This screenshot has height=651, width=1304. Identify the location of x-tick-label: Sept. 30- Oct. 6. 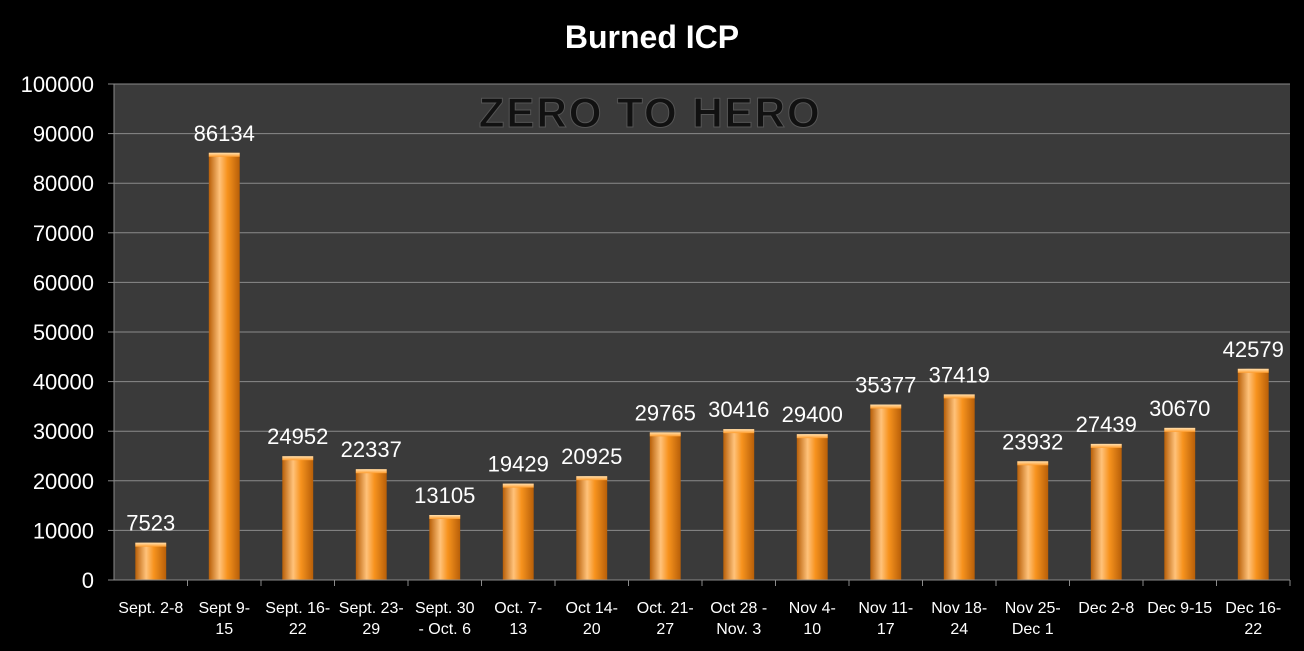
(445, 619).